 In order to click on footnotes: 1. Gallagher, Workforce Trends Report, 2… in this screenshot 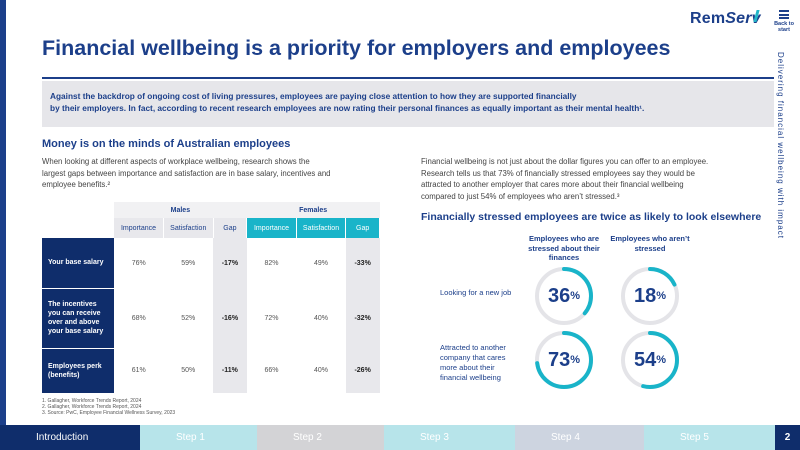, I will do `click(109, 407)`.